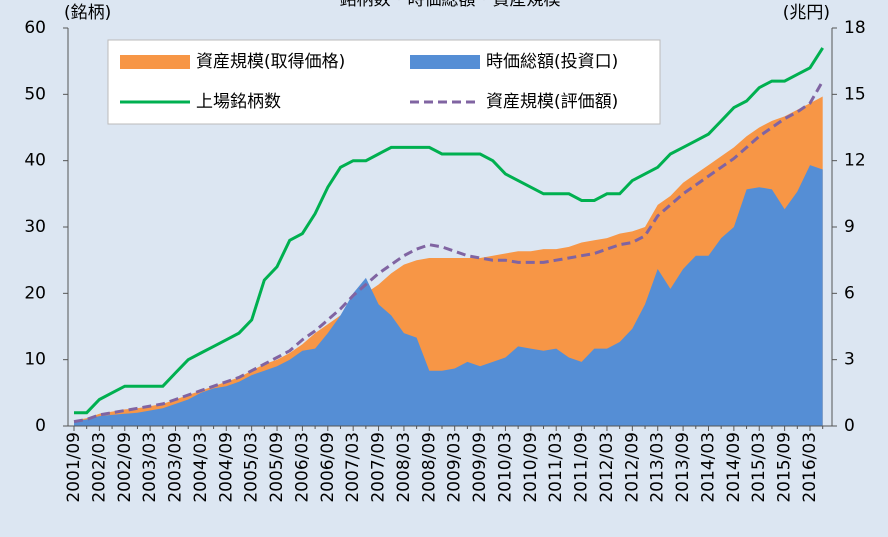 The height and width of the screenshot is (537, 888). Describe the element at coordinates (806, 13) in the screenshot. I see `y2-unit-label: (兆円)` at that location.